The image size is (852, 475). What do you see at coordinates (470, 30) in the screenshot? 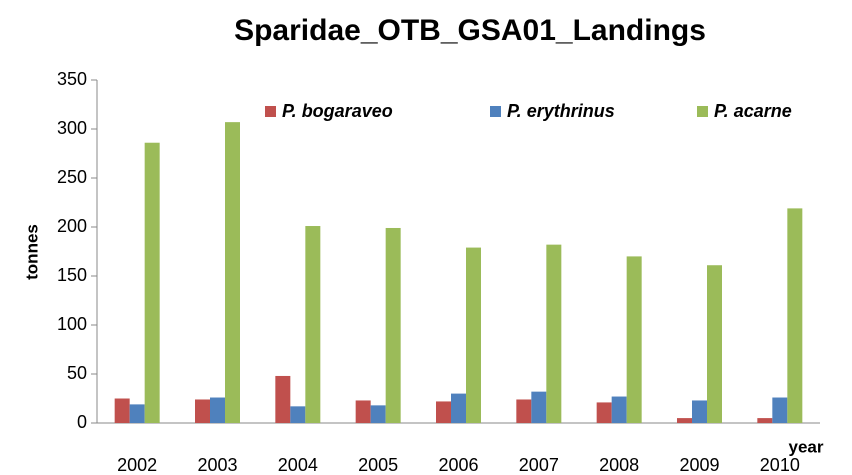
I see `chart-title: Sparidae_OTB_GSA01_Landings` at bounding box center [470, 30].